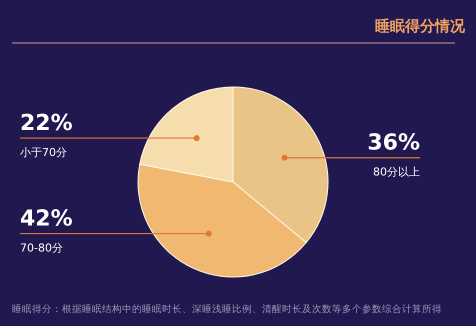 The width and height of the screenshot is (476, 326). Describe the element at coordinates (41, 248) in the screenshot. I see `slice-label: 70-80分` at that location.